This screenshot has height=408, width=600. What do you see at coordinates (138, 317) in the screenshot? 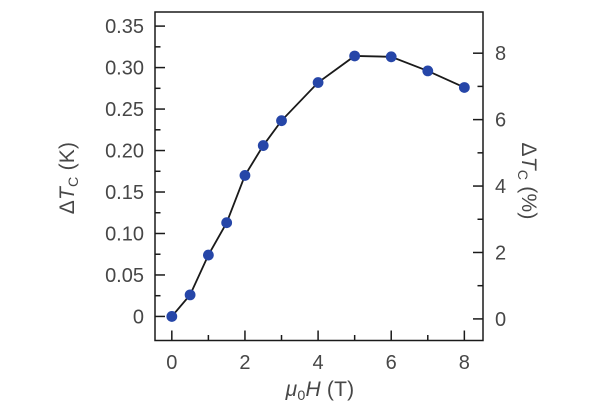
I see `y-left-tick-label: 0` at bounding box center [138, 317].